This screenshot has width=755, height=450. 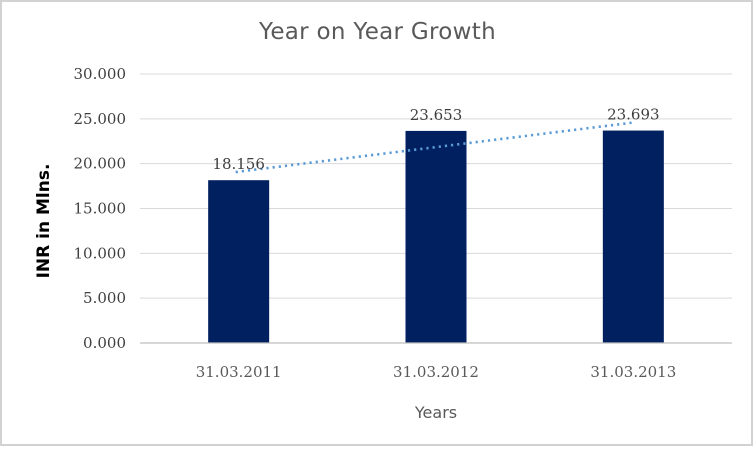 What do you see at coordinates (100, 119) in the screenshot?
I see `y-tick-label: 25.000` at bounding box center [100, 119].